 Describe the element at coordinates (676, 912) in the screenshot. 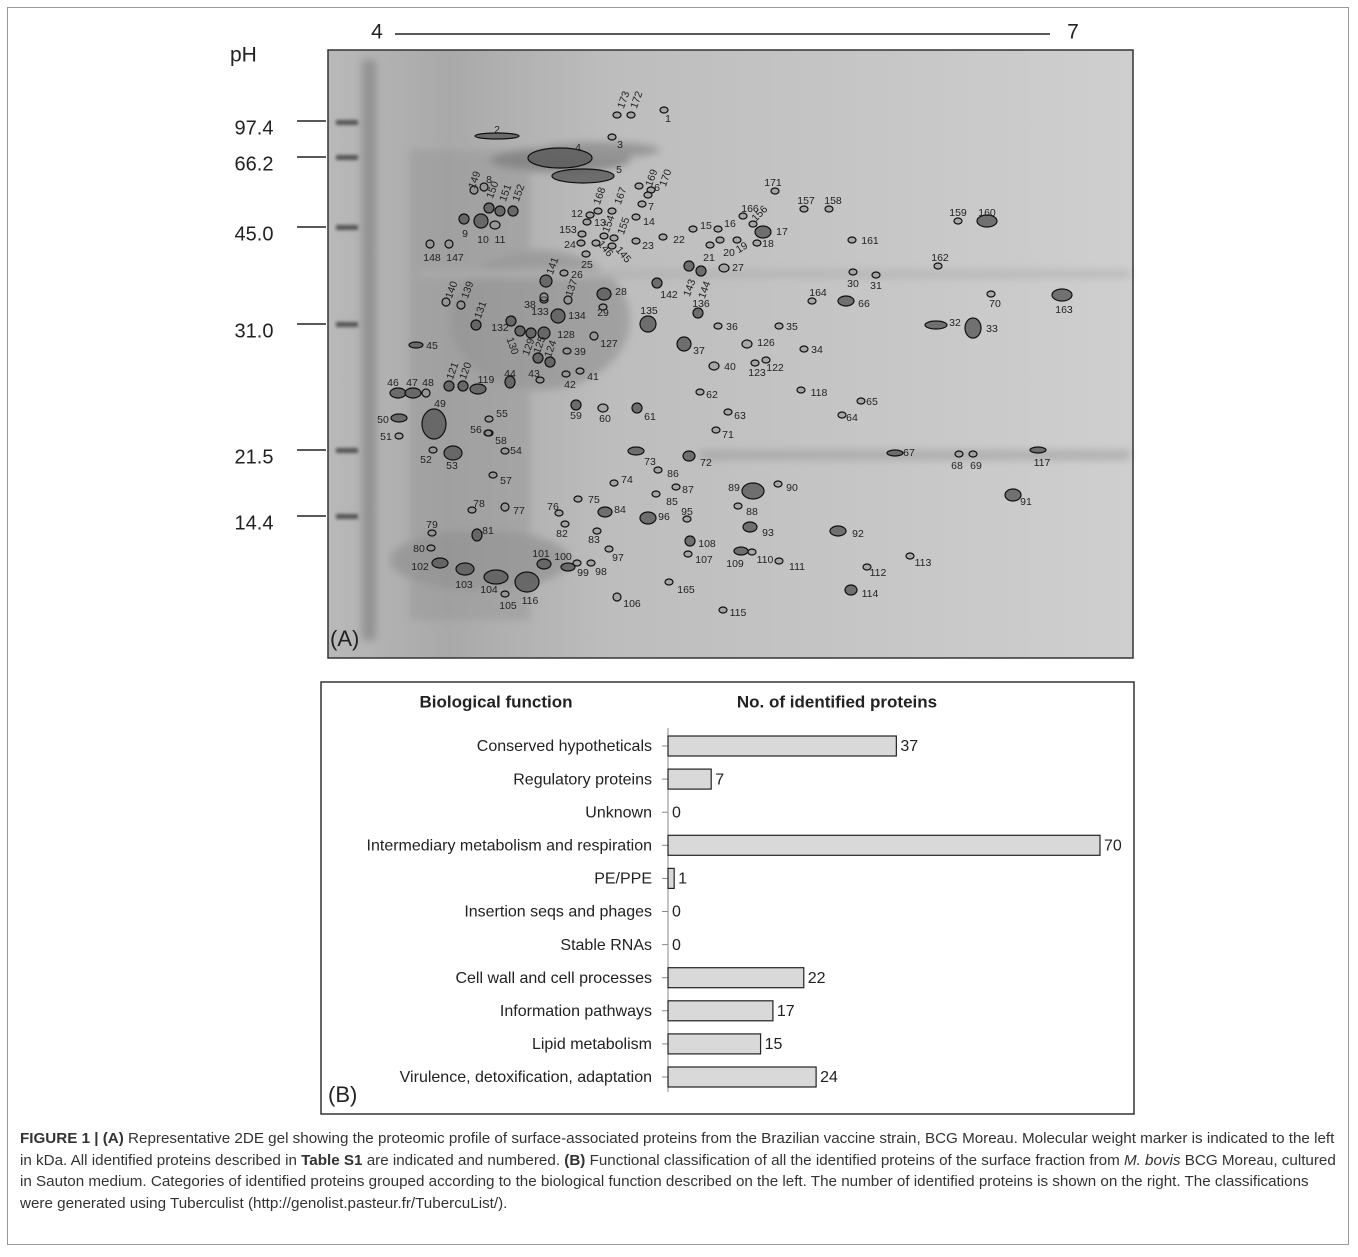

I see `value-label: 0` at that location.